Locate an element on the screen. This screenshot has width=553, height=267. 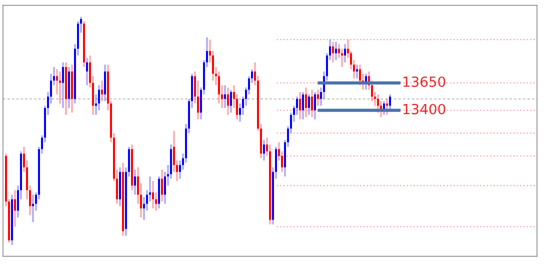
annotation: 13650 is located at coordinates (424, 81).